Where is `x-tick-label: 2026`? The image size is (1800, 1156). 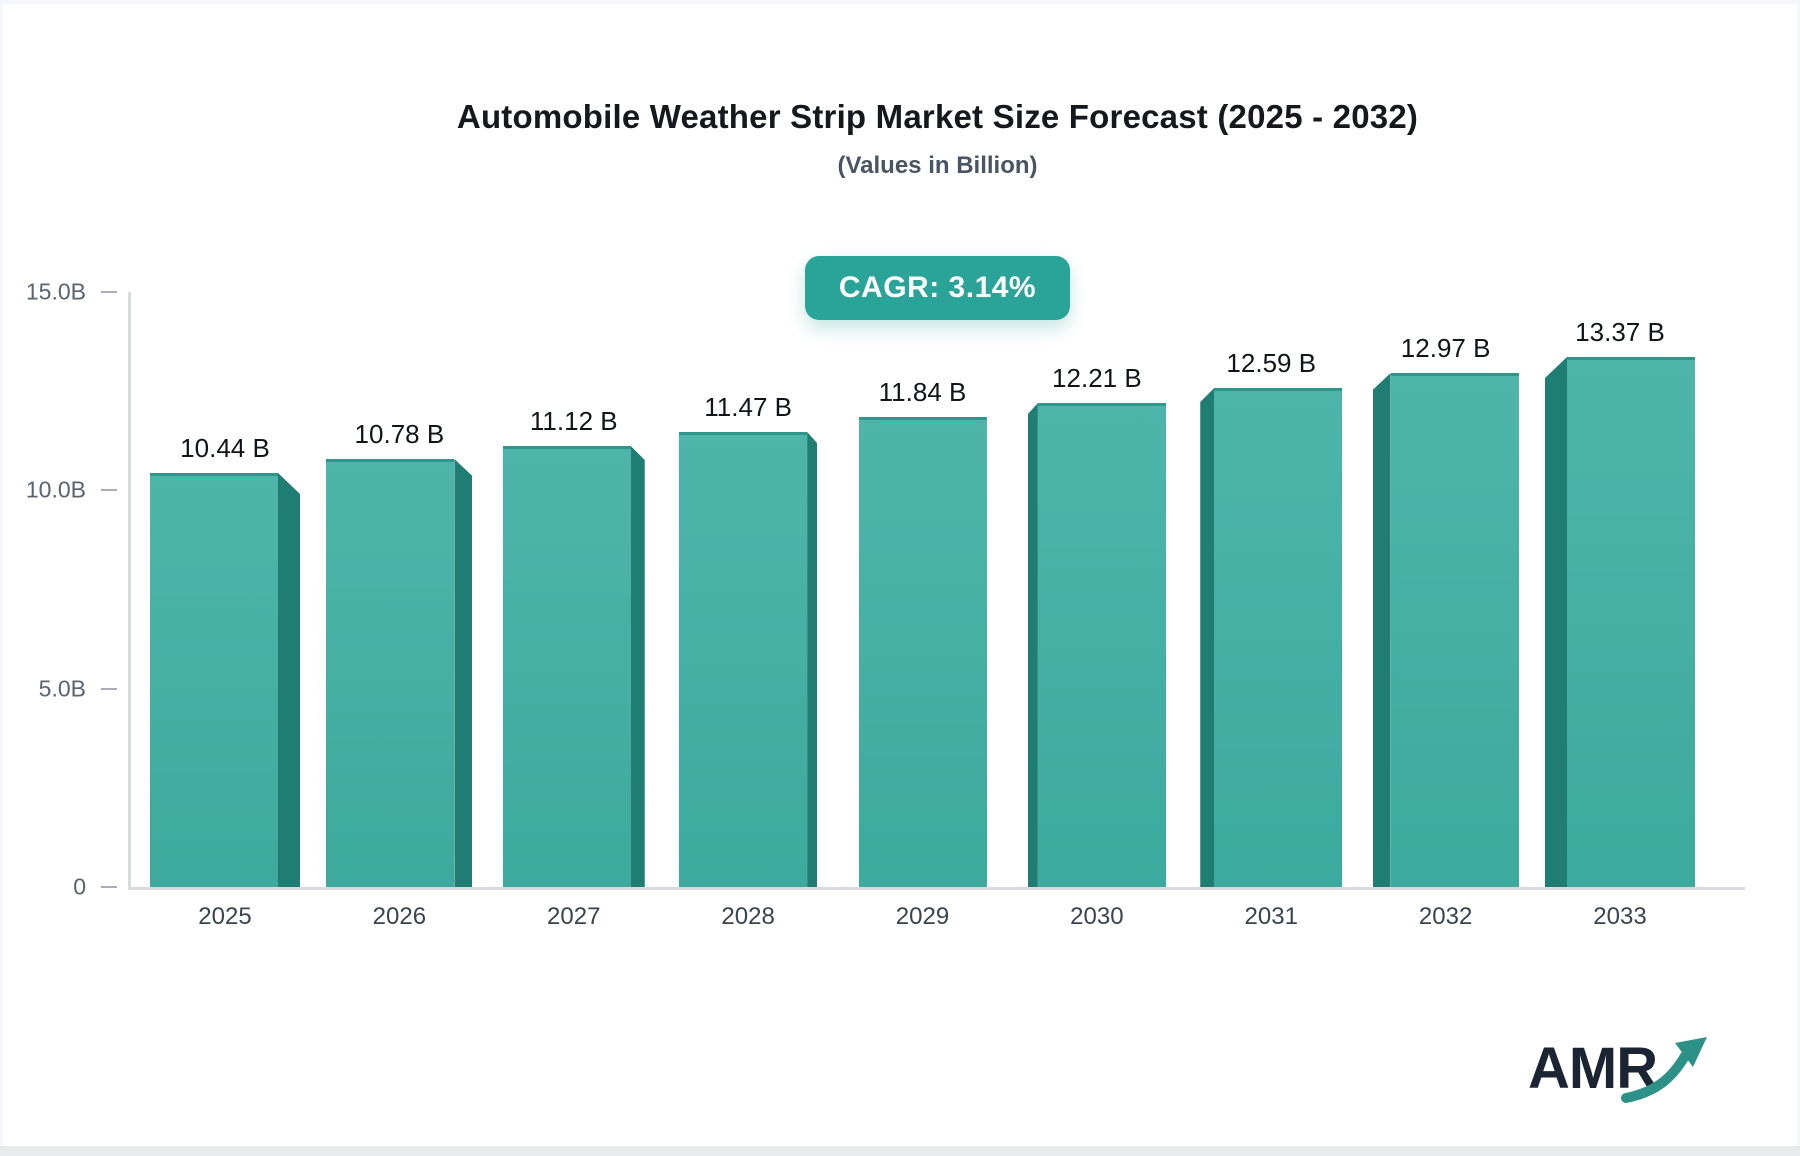
x-tick-label: 2026 is located at coordinates (399, 916).